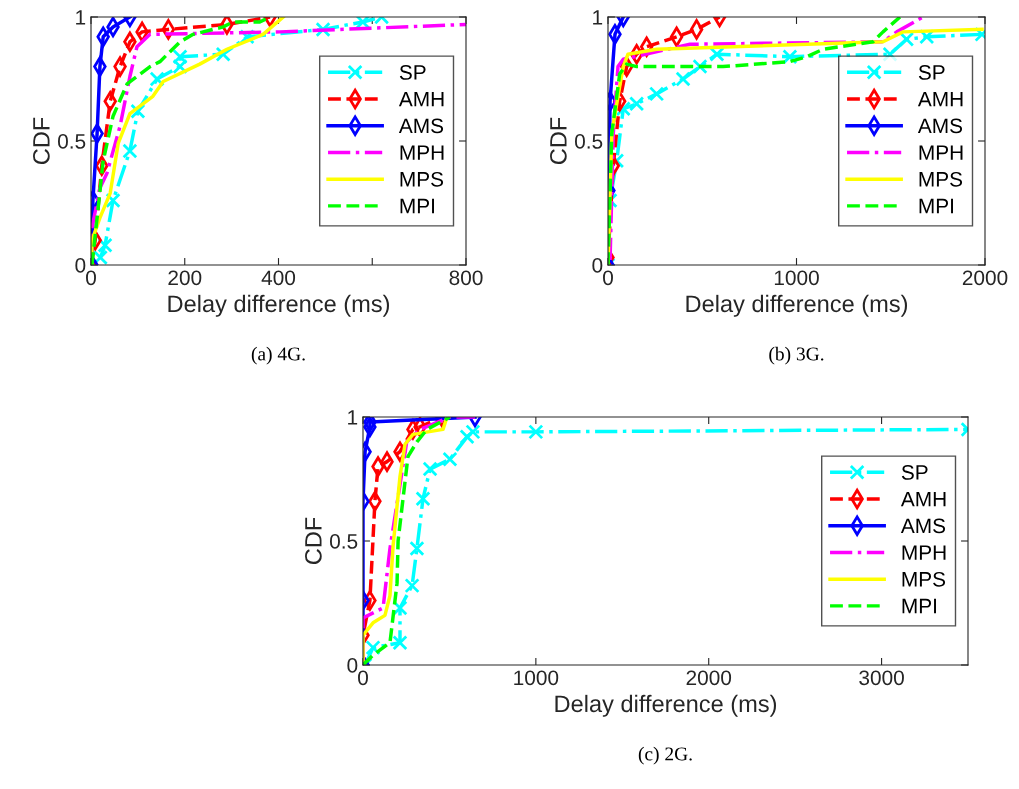  I want to click on text: (c) 2G., so click(665, 755).